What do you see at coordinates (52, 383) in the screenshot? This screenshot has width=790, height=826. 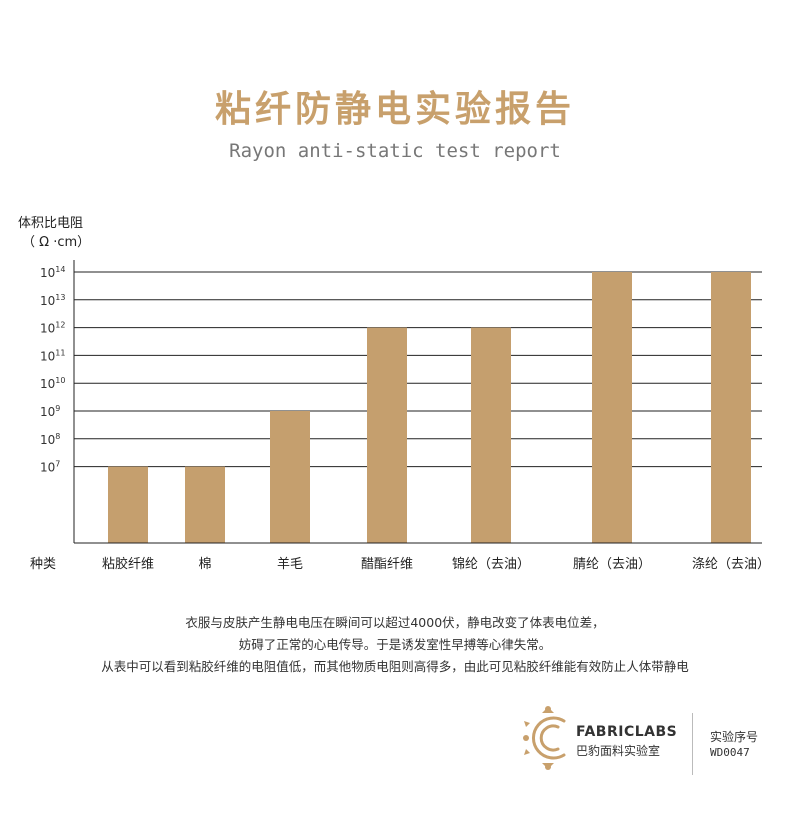 I see `y-tick-label: 1010` at bounding box center [52, 383].